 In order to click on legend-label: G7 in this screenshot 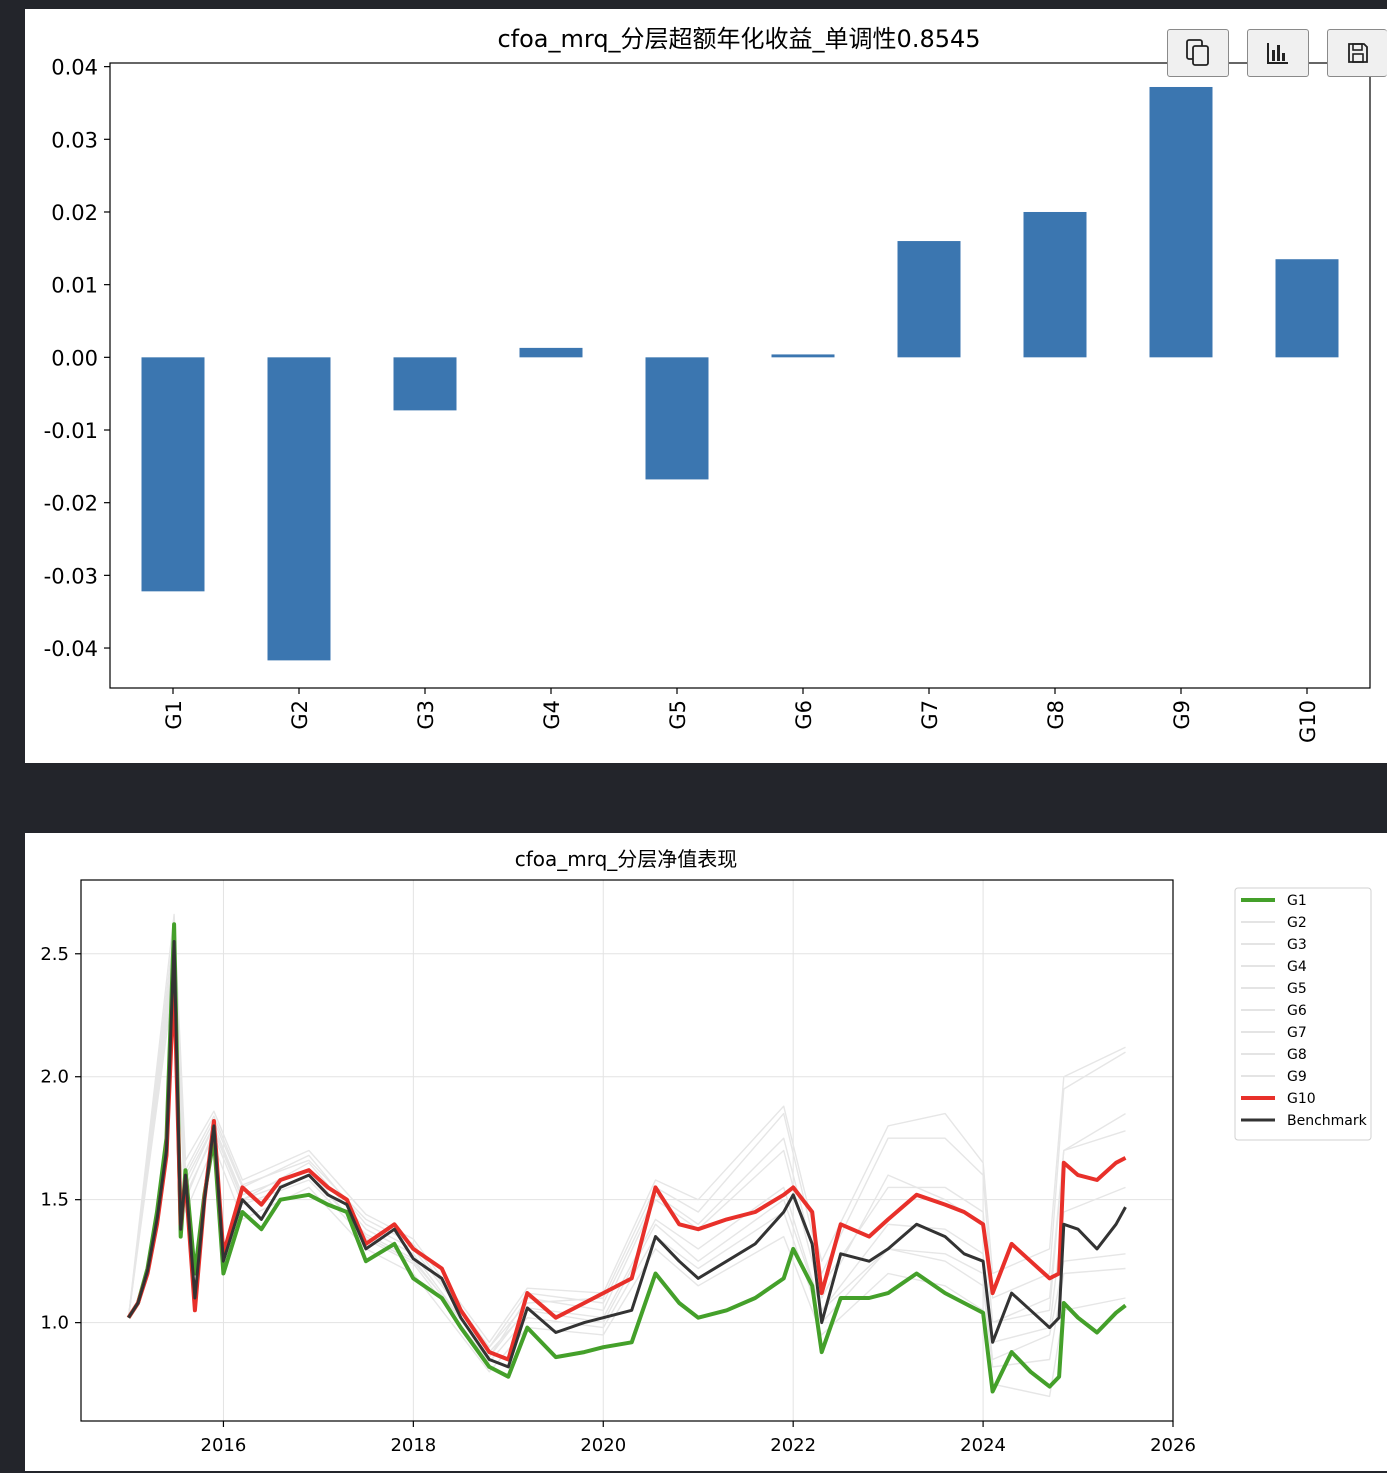, I will do `click(1297, 1033)`.